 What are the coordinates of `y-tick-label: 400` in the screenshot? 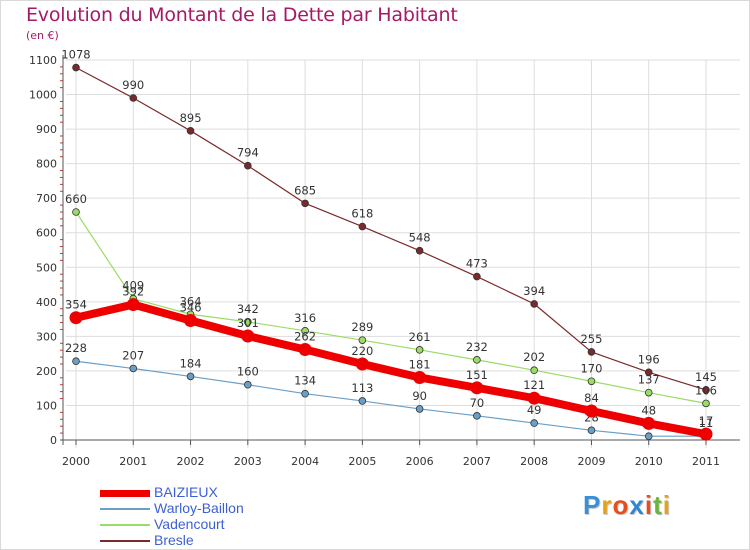 It's located at (46, 302).